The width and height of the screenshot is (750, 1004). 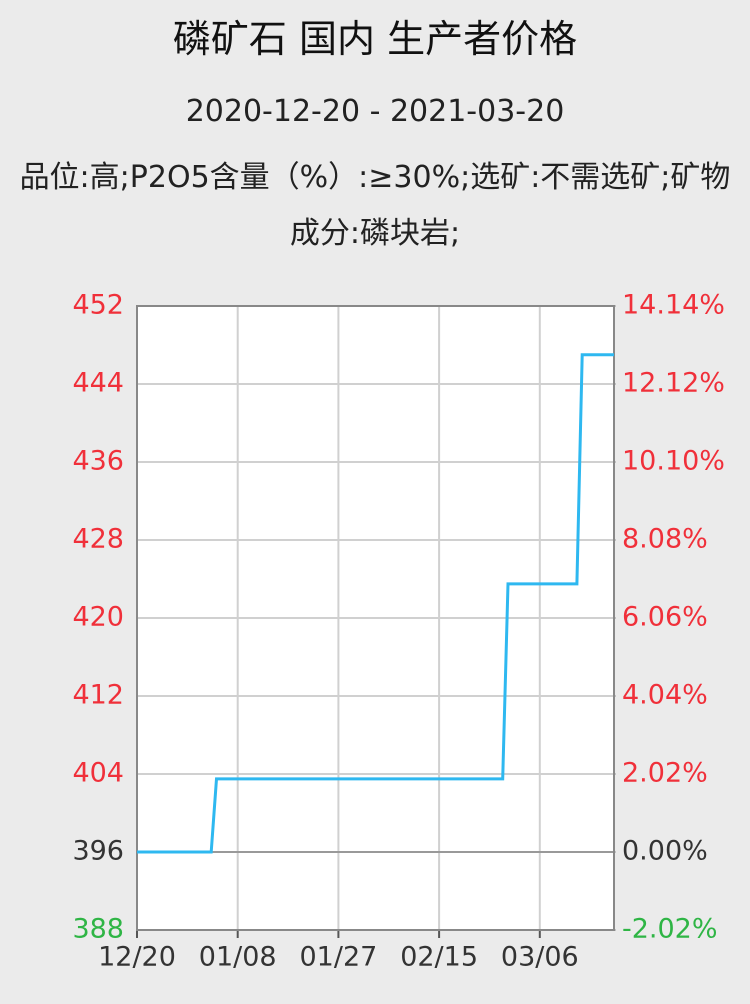 I want to click on y2-tick-label: 0.00%, so click(x=665, y=851).